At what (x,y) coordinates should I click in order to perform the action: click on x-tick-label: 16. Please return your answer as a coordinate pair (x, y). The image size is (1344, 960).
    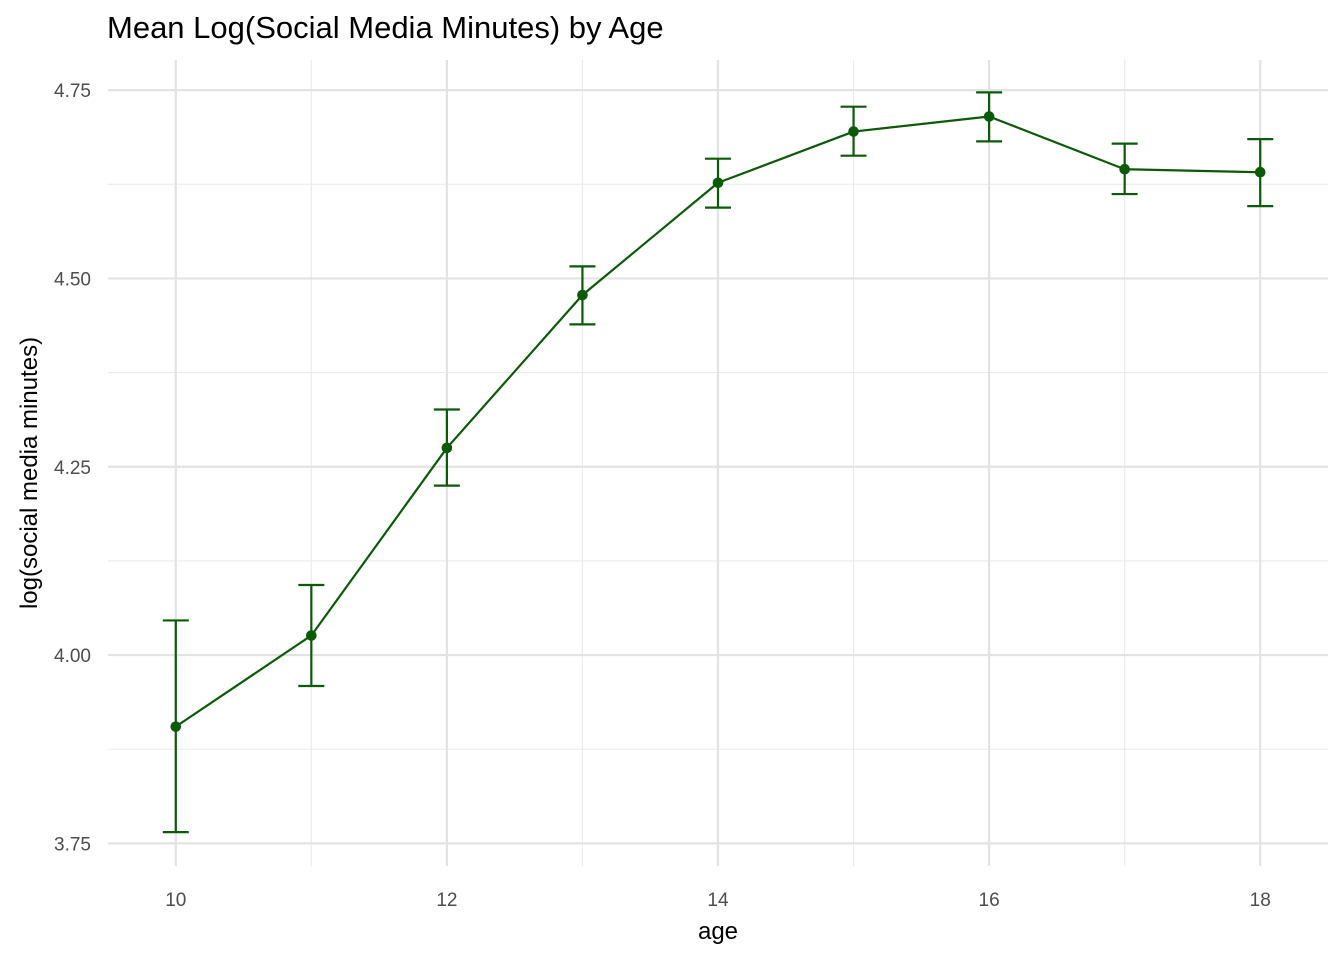
    Looking at the image, I should click on (989, 900).